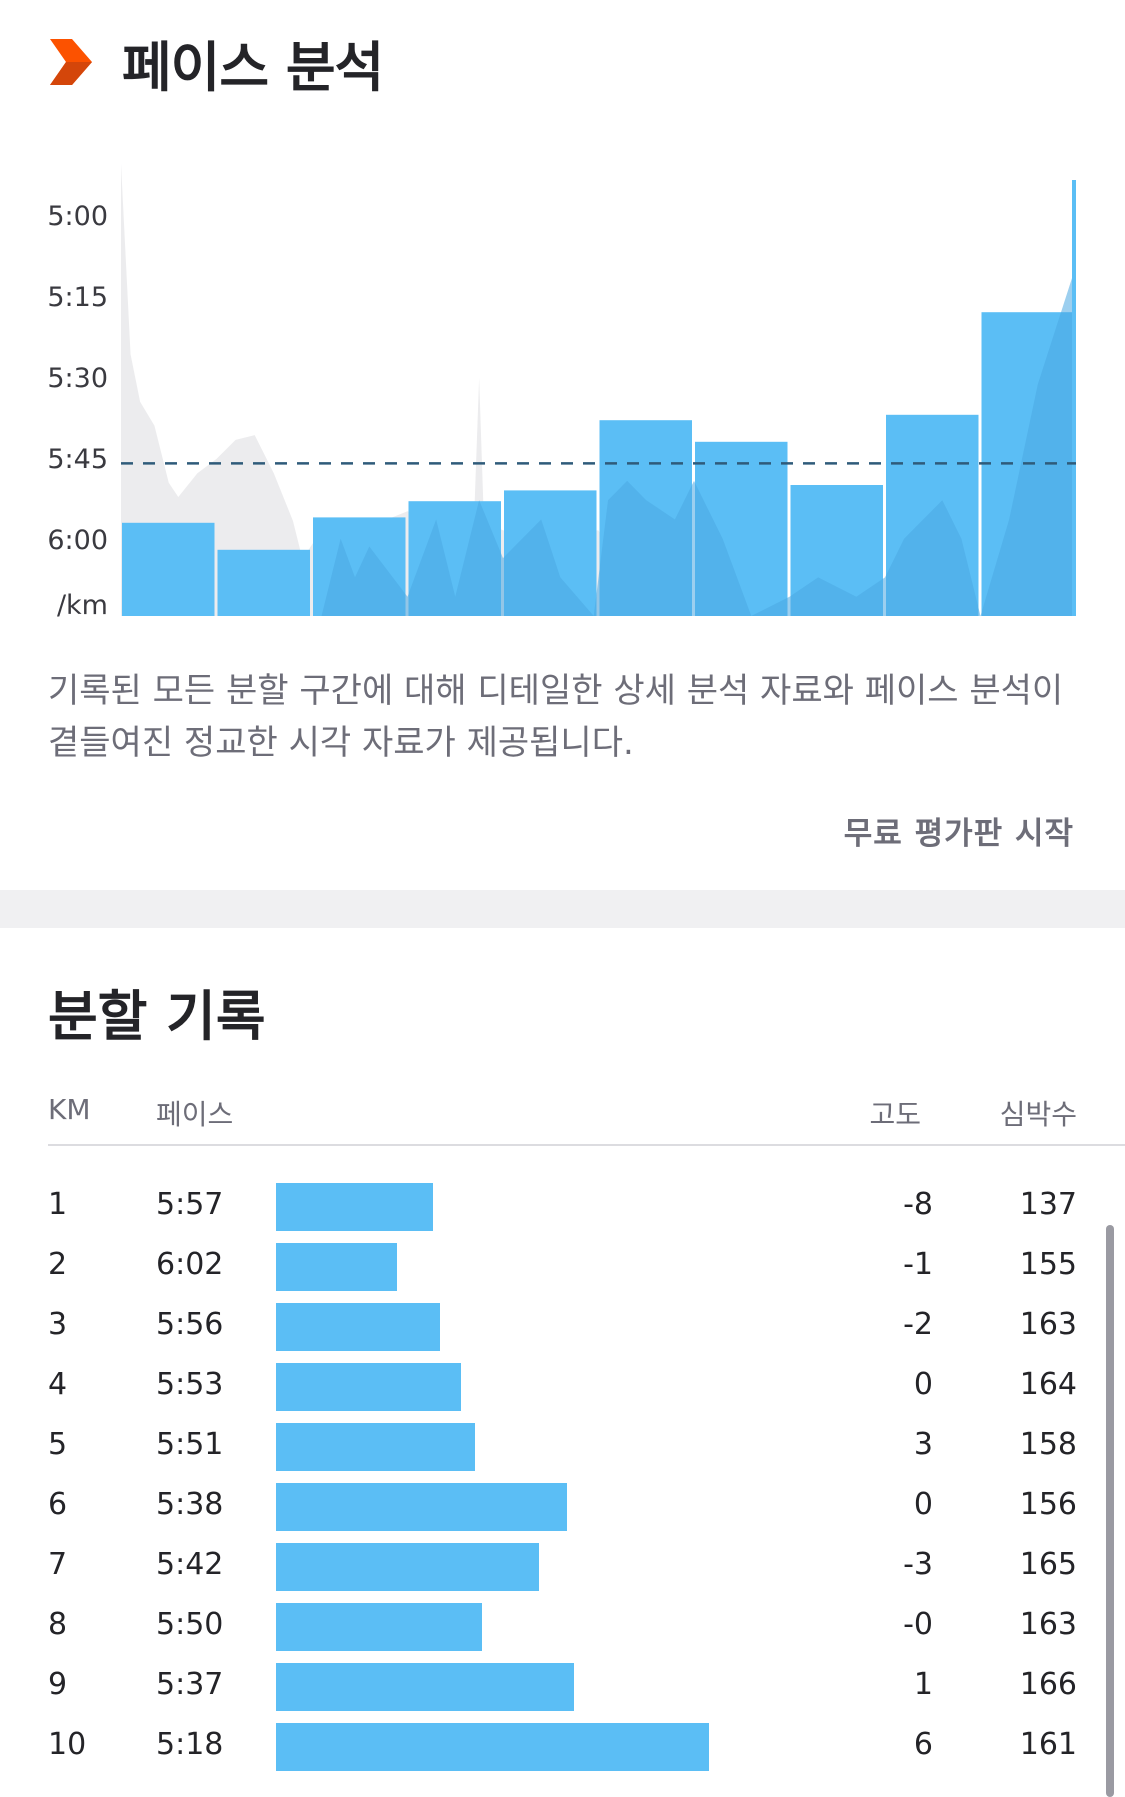 Image resolution: width=1125 pixels, height=1797 pixels. I want to click on column-header-elevation: 고도, so click(895, 1114).